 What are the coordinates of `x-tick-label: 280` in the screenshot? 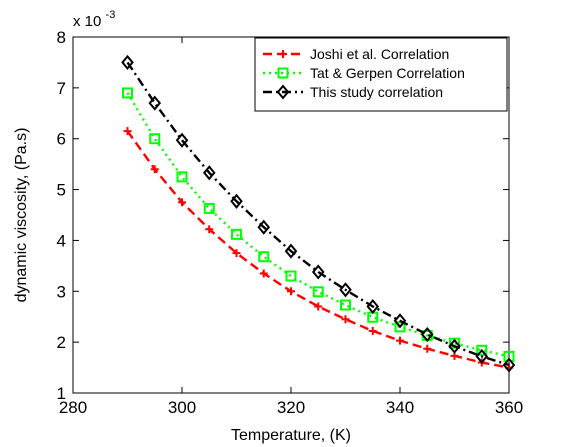 It's located at (73, 407).